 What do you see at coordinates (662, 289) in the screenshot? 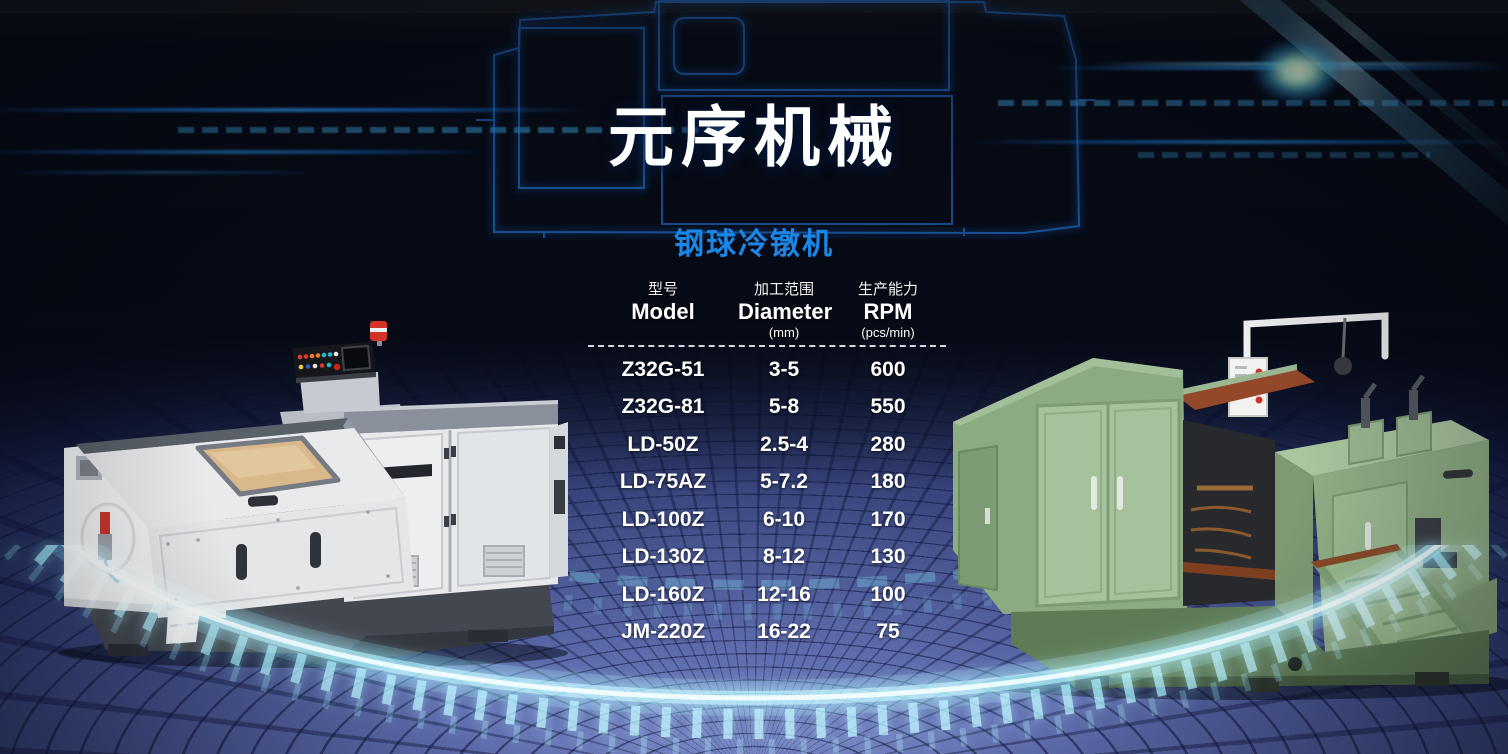
I see `column-header-zh: 型号` at bounding box center [662, 289].